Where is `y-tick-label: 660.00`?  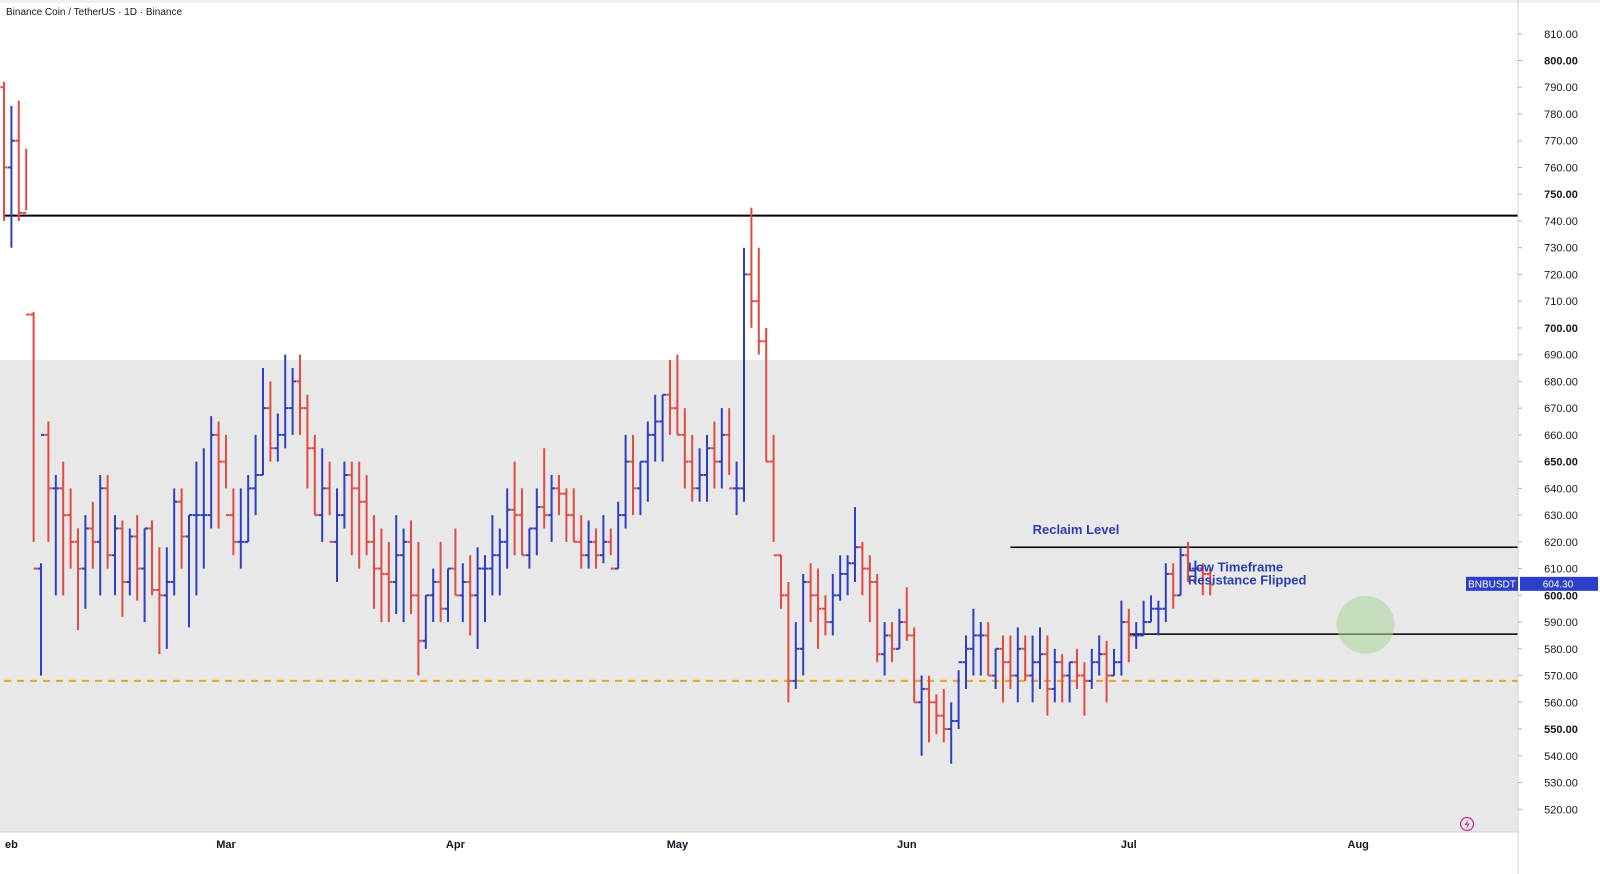
y-tick-label: 660.00 is located at coordinates (1561, 436).